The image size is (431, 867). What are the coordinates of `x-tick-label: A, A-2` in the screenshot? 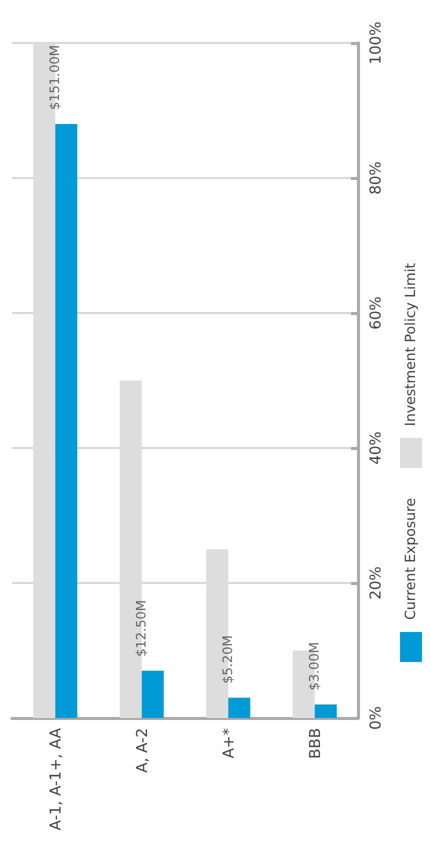 It's located at (141, 750).